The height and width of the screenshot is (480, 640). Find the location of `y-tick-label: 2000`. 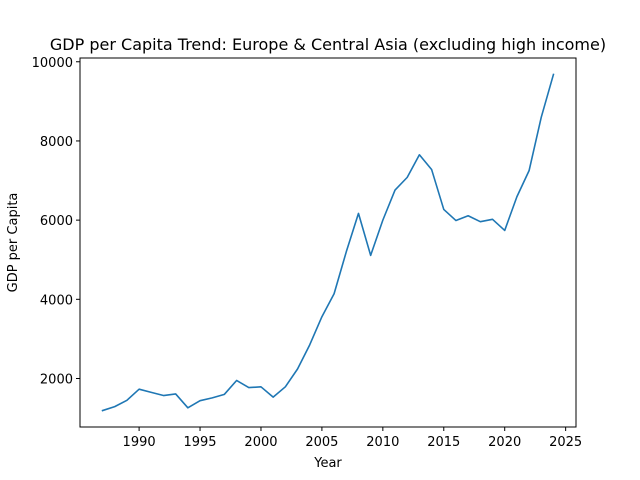

y-tick-label: 2000 is located at coordinates (56, 379).